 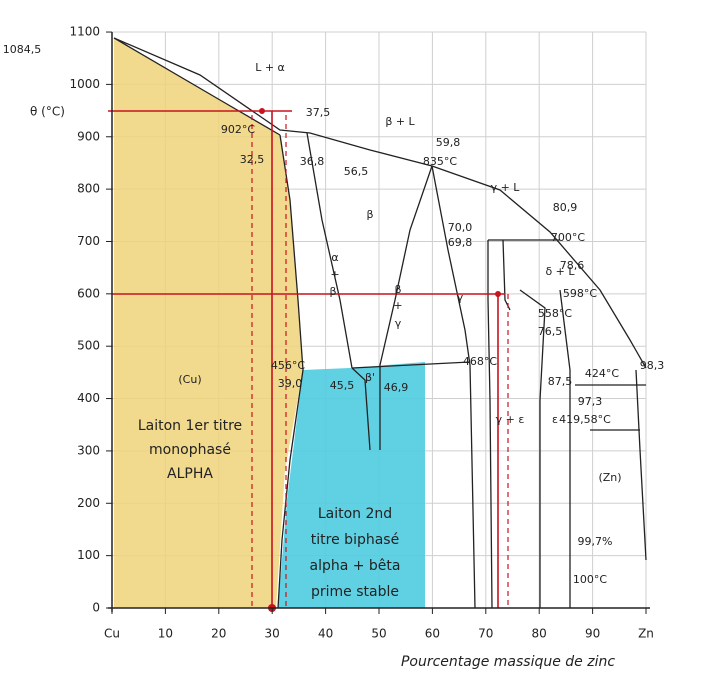 I want to click on x-tick-label: 70, so click(x=485, y=634).